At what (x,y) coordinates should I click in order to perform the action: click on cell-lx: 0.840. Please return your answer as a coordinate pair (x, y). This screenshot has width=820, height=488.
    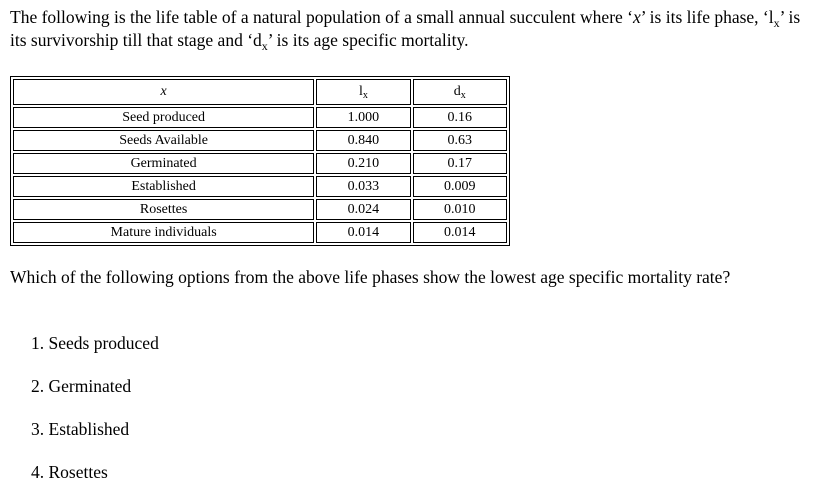
    Looking at the image, I should click on (363, 140).